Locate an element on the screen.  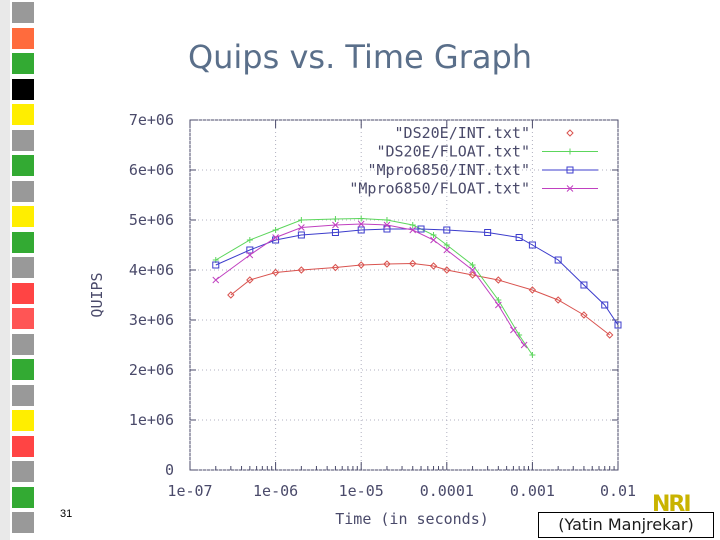
decorative-side-strip is located at coordinates (23, 270).